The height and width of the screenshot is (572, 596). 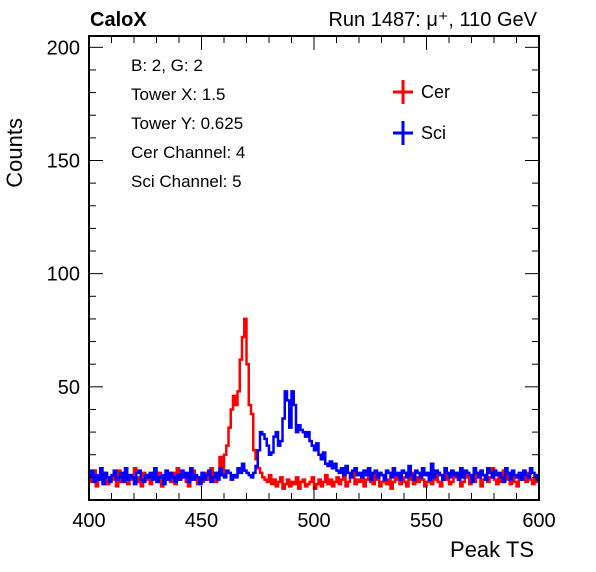 What do you see at coordinates (63, 48) in the screenshot?
I see `y-tick-label: 200` at bounding box center [63, 48].